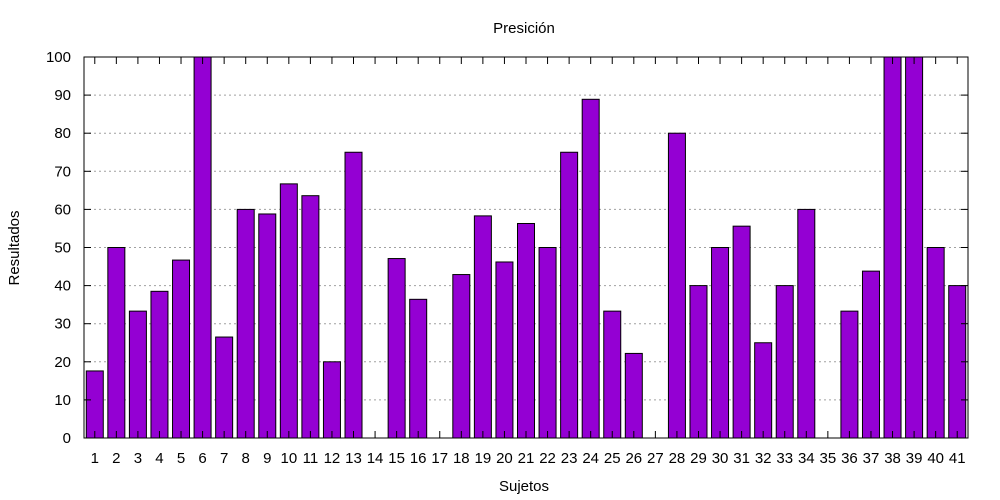 Image resolution: width=1000 pixels, height=500 pixels. I want to click on x-tick-label: 11, so click(311, 458).